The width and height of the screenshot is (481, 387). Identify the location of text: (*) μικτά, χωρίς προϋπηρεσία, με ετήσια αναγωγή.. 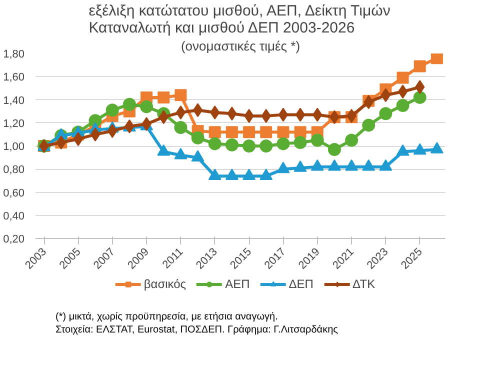
(167, 317).